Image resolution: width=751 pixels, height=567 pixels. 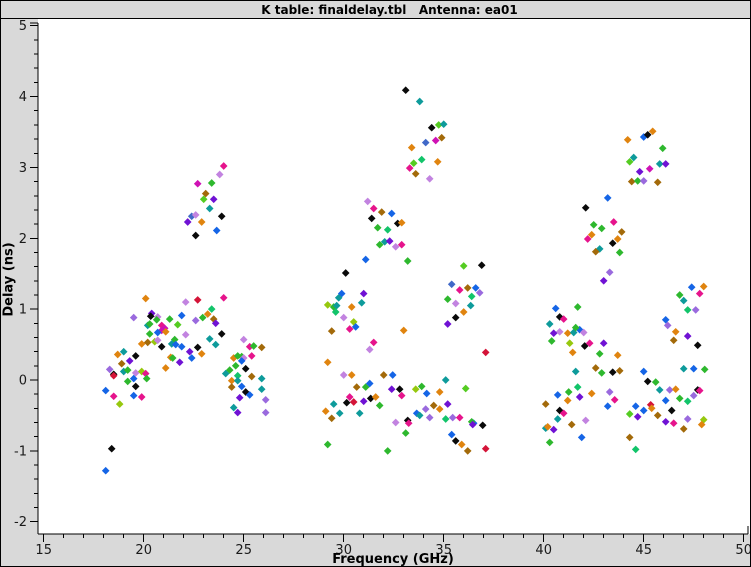 What do you see at coordinates (43, 550) in the screenshot?
I see `x-tick-label: 15` at bounding box center [43, 550].